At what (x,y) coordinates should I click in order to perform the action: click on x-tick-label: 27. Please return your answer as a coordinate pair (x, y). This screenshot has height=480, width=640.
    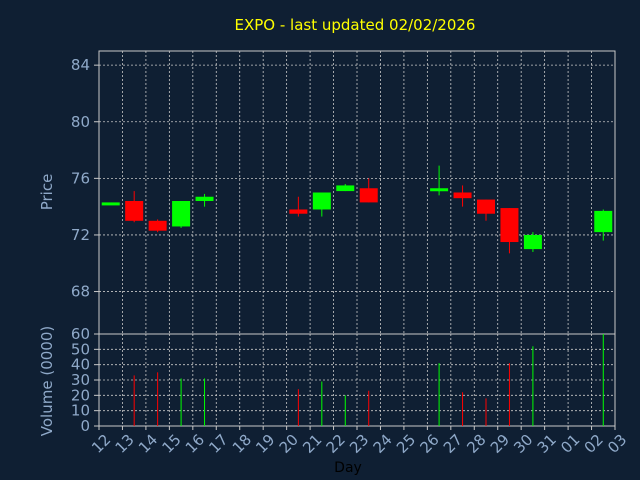
    Looking at the image, I should click on (453, 444).